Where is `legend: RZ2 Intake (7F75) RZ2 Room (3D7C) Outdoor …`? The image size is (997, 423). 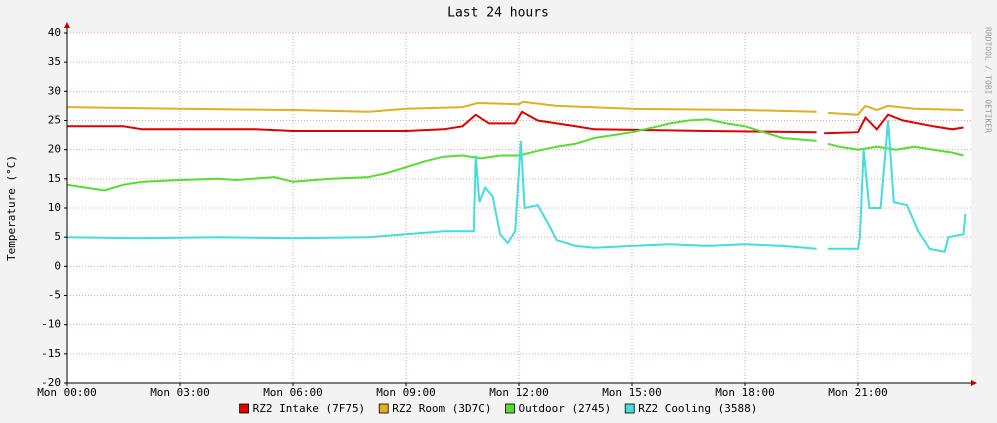
legend: RZ2 Intake (7F75) RZ2 Room (3D7C) Outdoor … is located at coordinates (498, 408).